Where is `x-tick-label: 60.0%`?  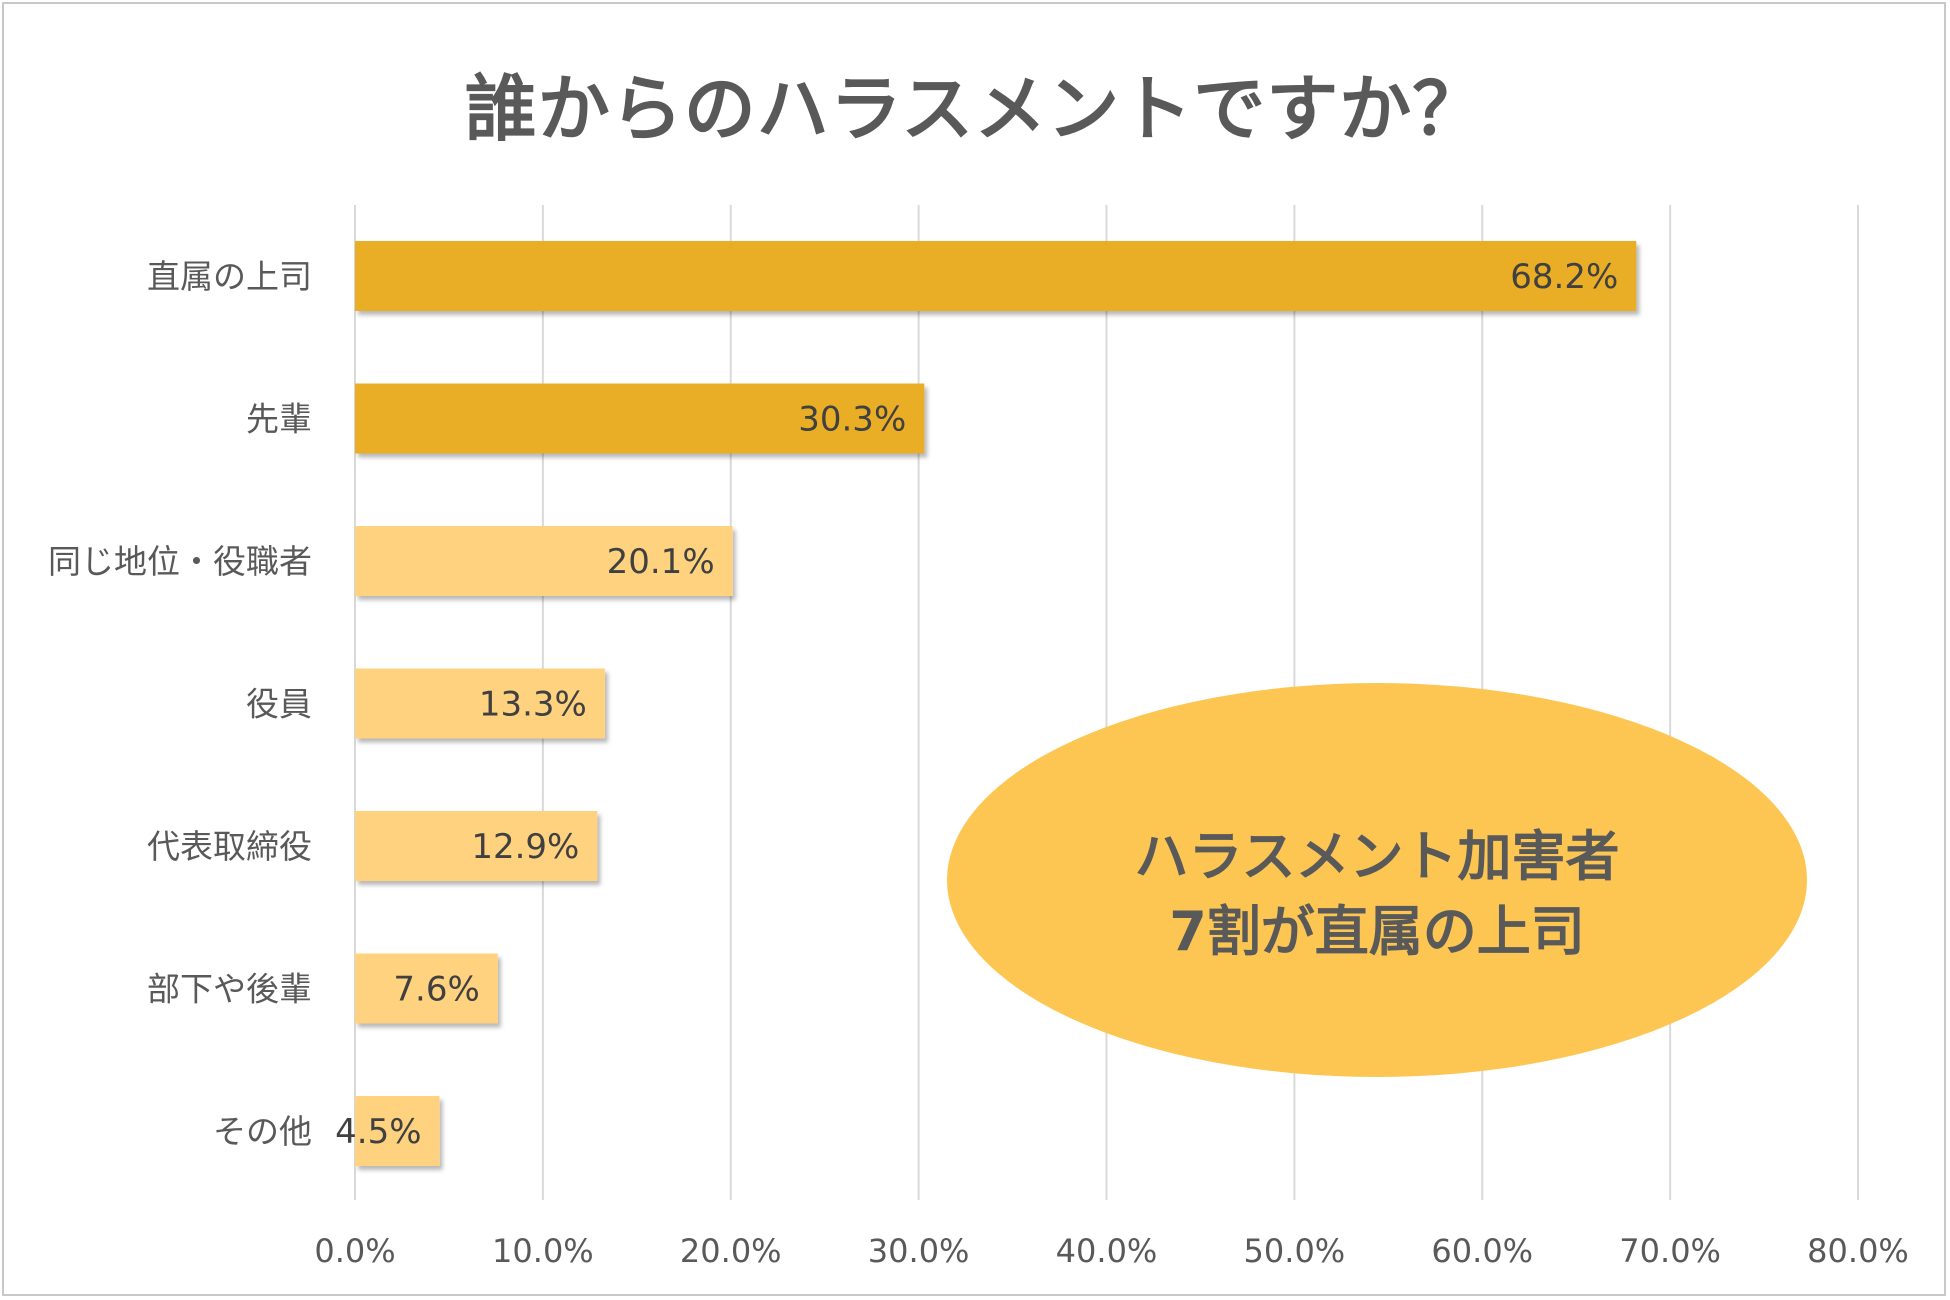 x-tick-label: 60.0% is located at coordinates (1482, 1251).